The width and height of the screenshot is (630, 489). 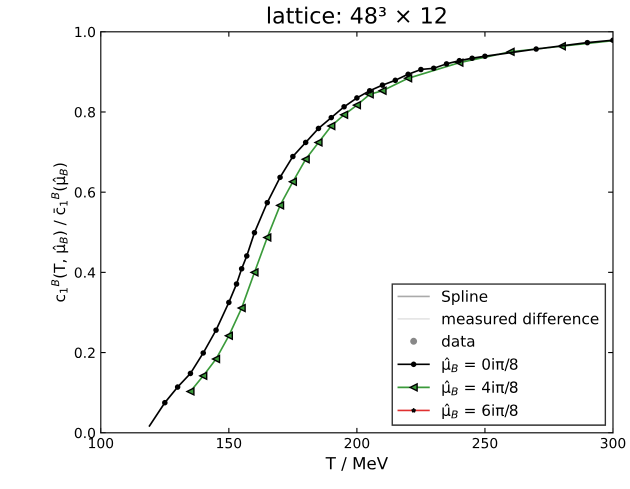 What do you see at coordinates (84, 353) in the screenshot?
I see `y-tick-label: 0.2` at bounding box center [84, 353].